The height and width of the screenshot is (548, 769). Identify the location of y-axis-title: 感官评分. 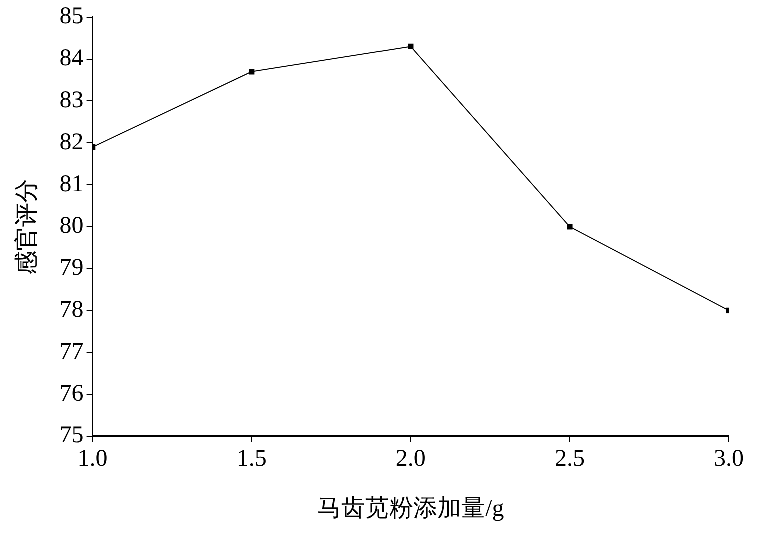
(27, 226).